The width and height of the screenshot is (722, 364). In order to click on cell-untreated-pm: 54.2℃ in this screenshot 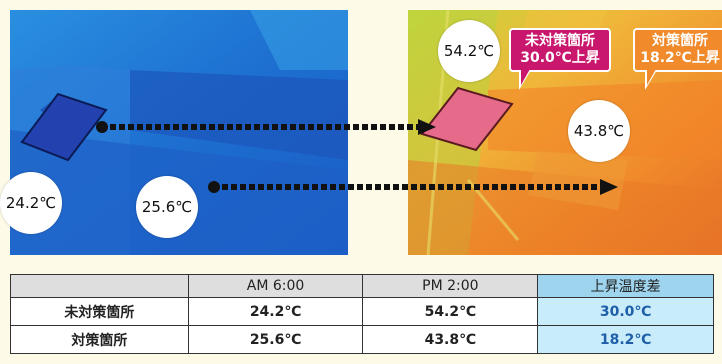, I will do `click(450, 311)`.